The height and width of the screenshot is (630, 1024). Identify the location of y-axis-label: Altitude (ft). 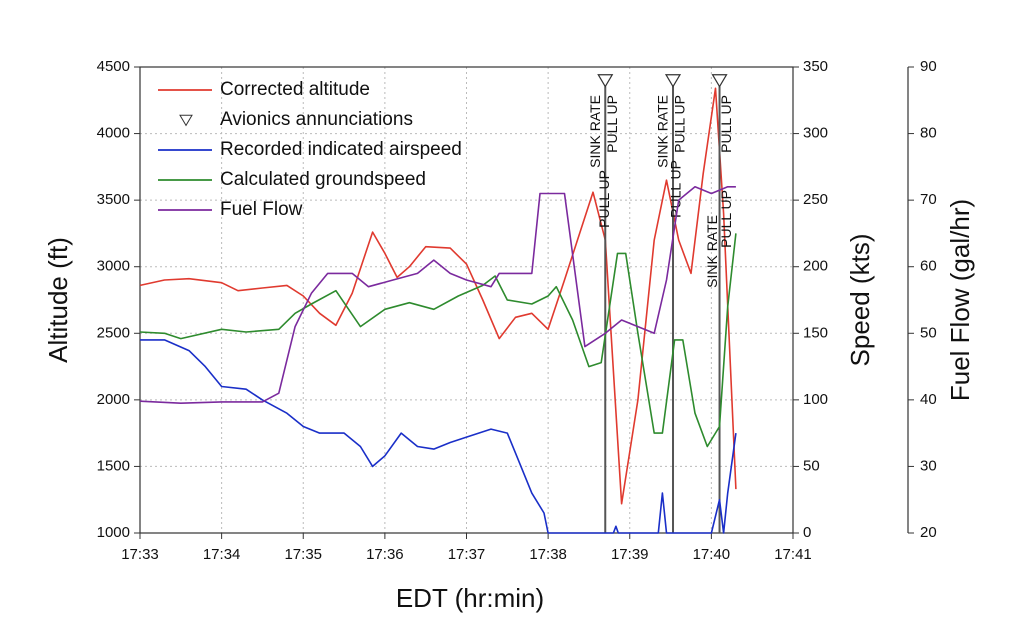
(58, 300).